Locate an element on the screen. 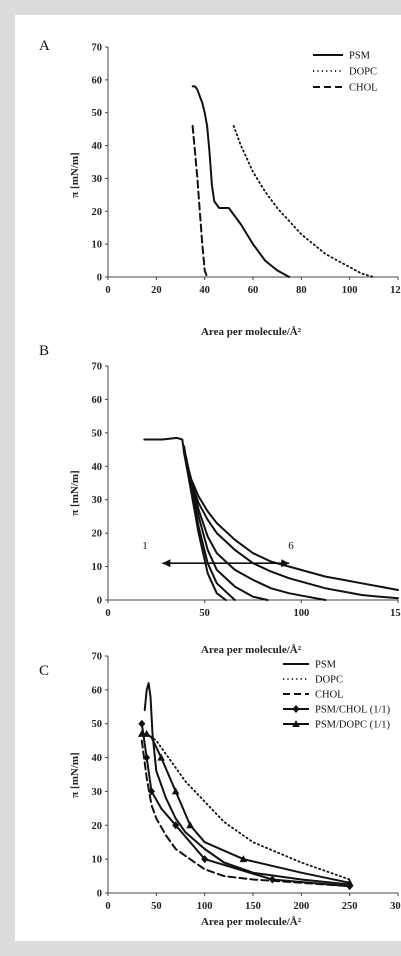  x-tick-label: 250 is located at coordinates (350, 906).